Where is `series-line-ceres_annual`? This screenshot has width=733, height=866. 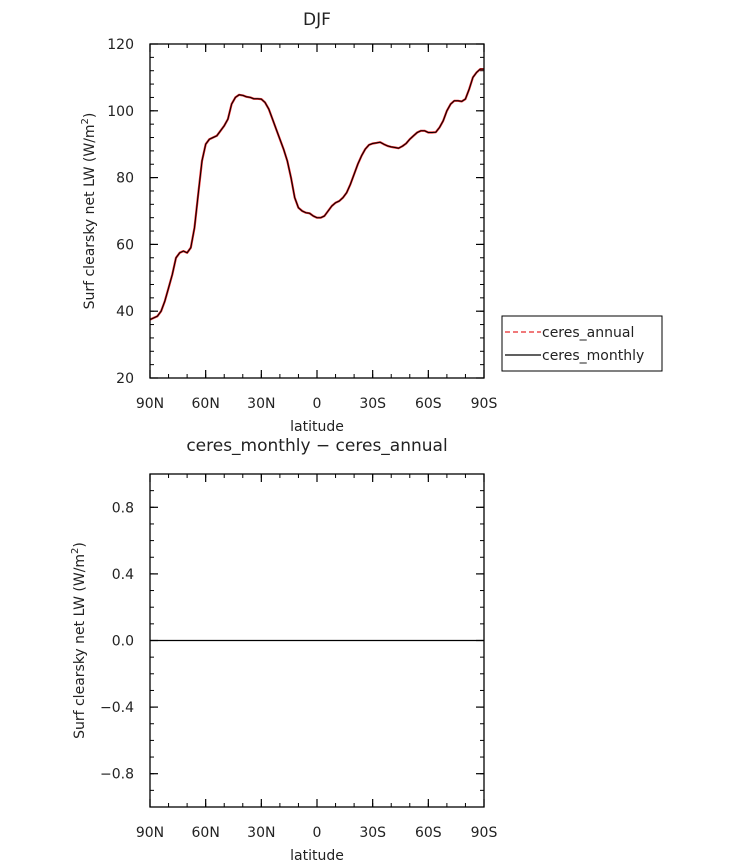 series-line-ceres_annual is located at coordinates (316, 194).